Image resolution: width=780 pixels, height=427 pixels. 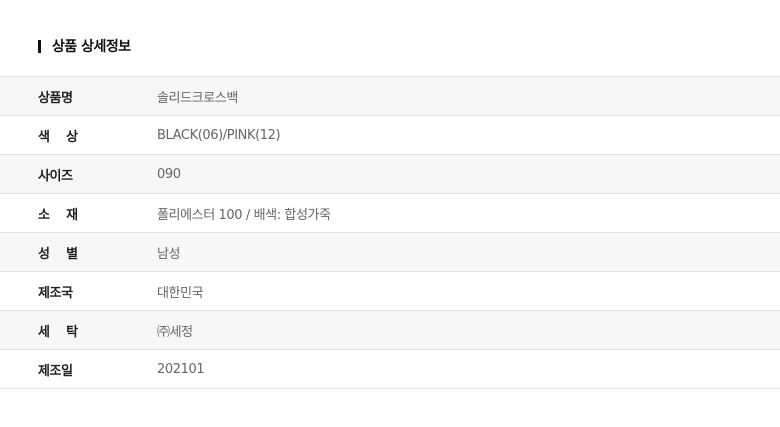 What do you see at coordinates (390, 330) in the screenshot?
I see `table-row: 세 탁 ㈜세정` at bounding box center [390, 330].